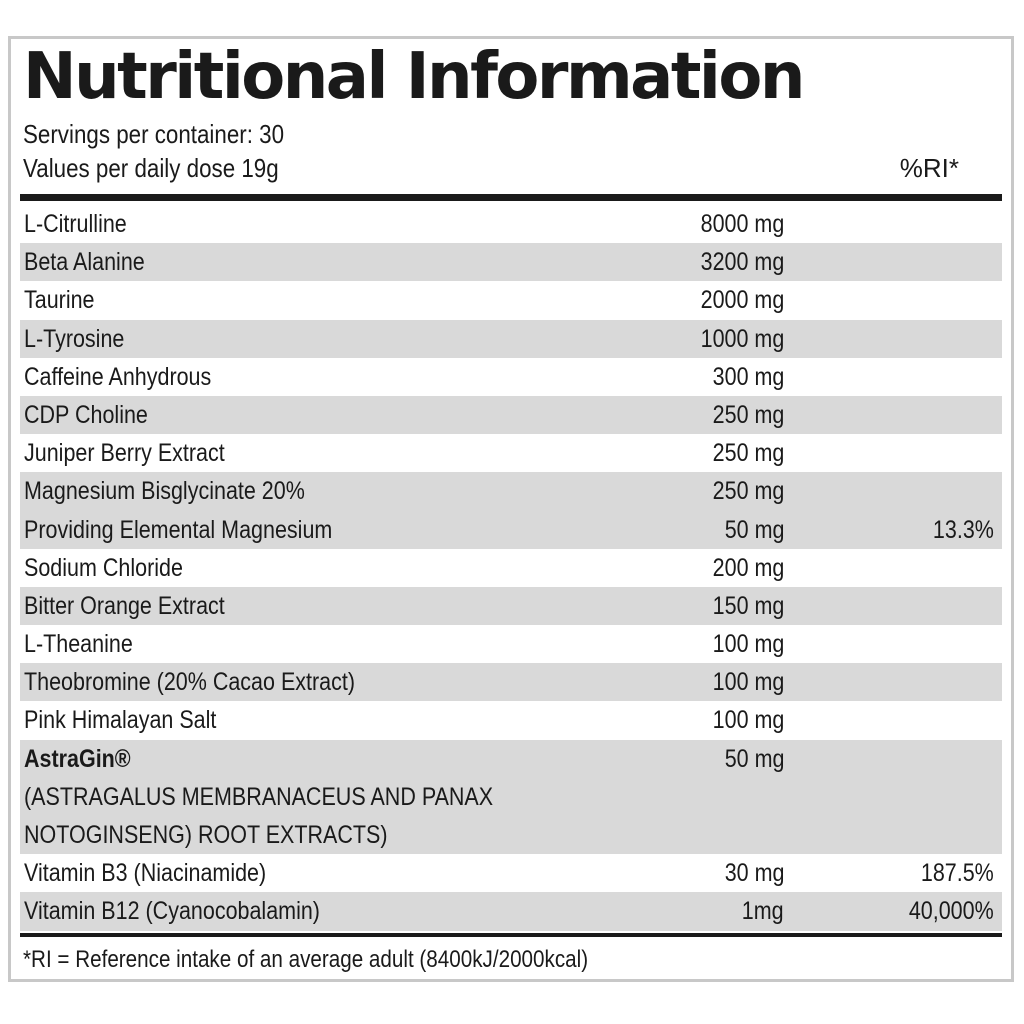  What do you see at coordinates (511, 491) in the screenshot?
I see `table-row: Magnesium Bisglycinate 20% 250 mg` at bounding box center [511, 491].